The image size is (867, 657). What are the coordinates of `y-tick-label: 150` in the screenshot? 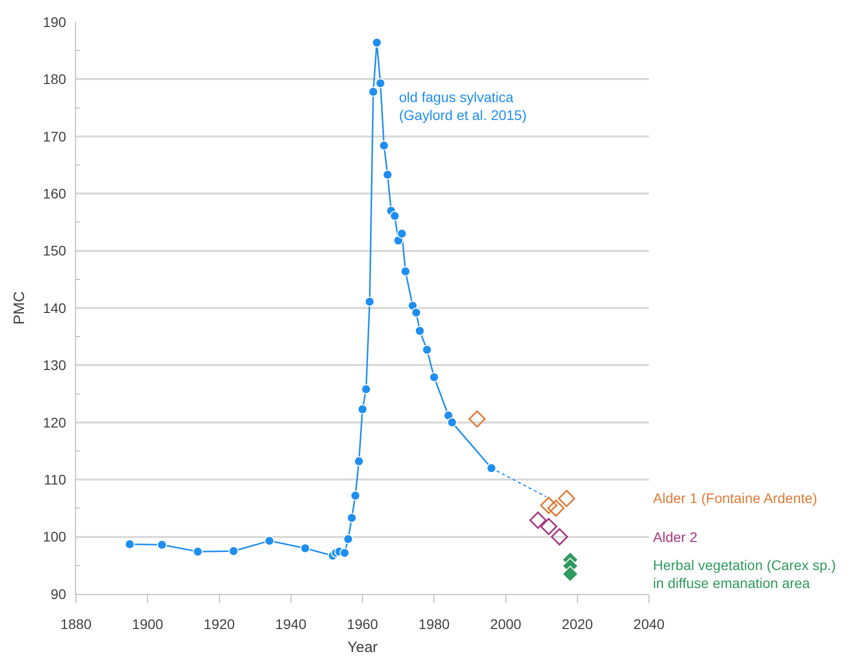 It's located at (54, 250).